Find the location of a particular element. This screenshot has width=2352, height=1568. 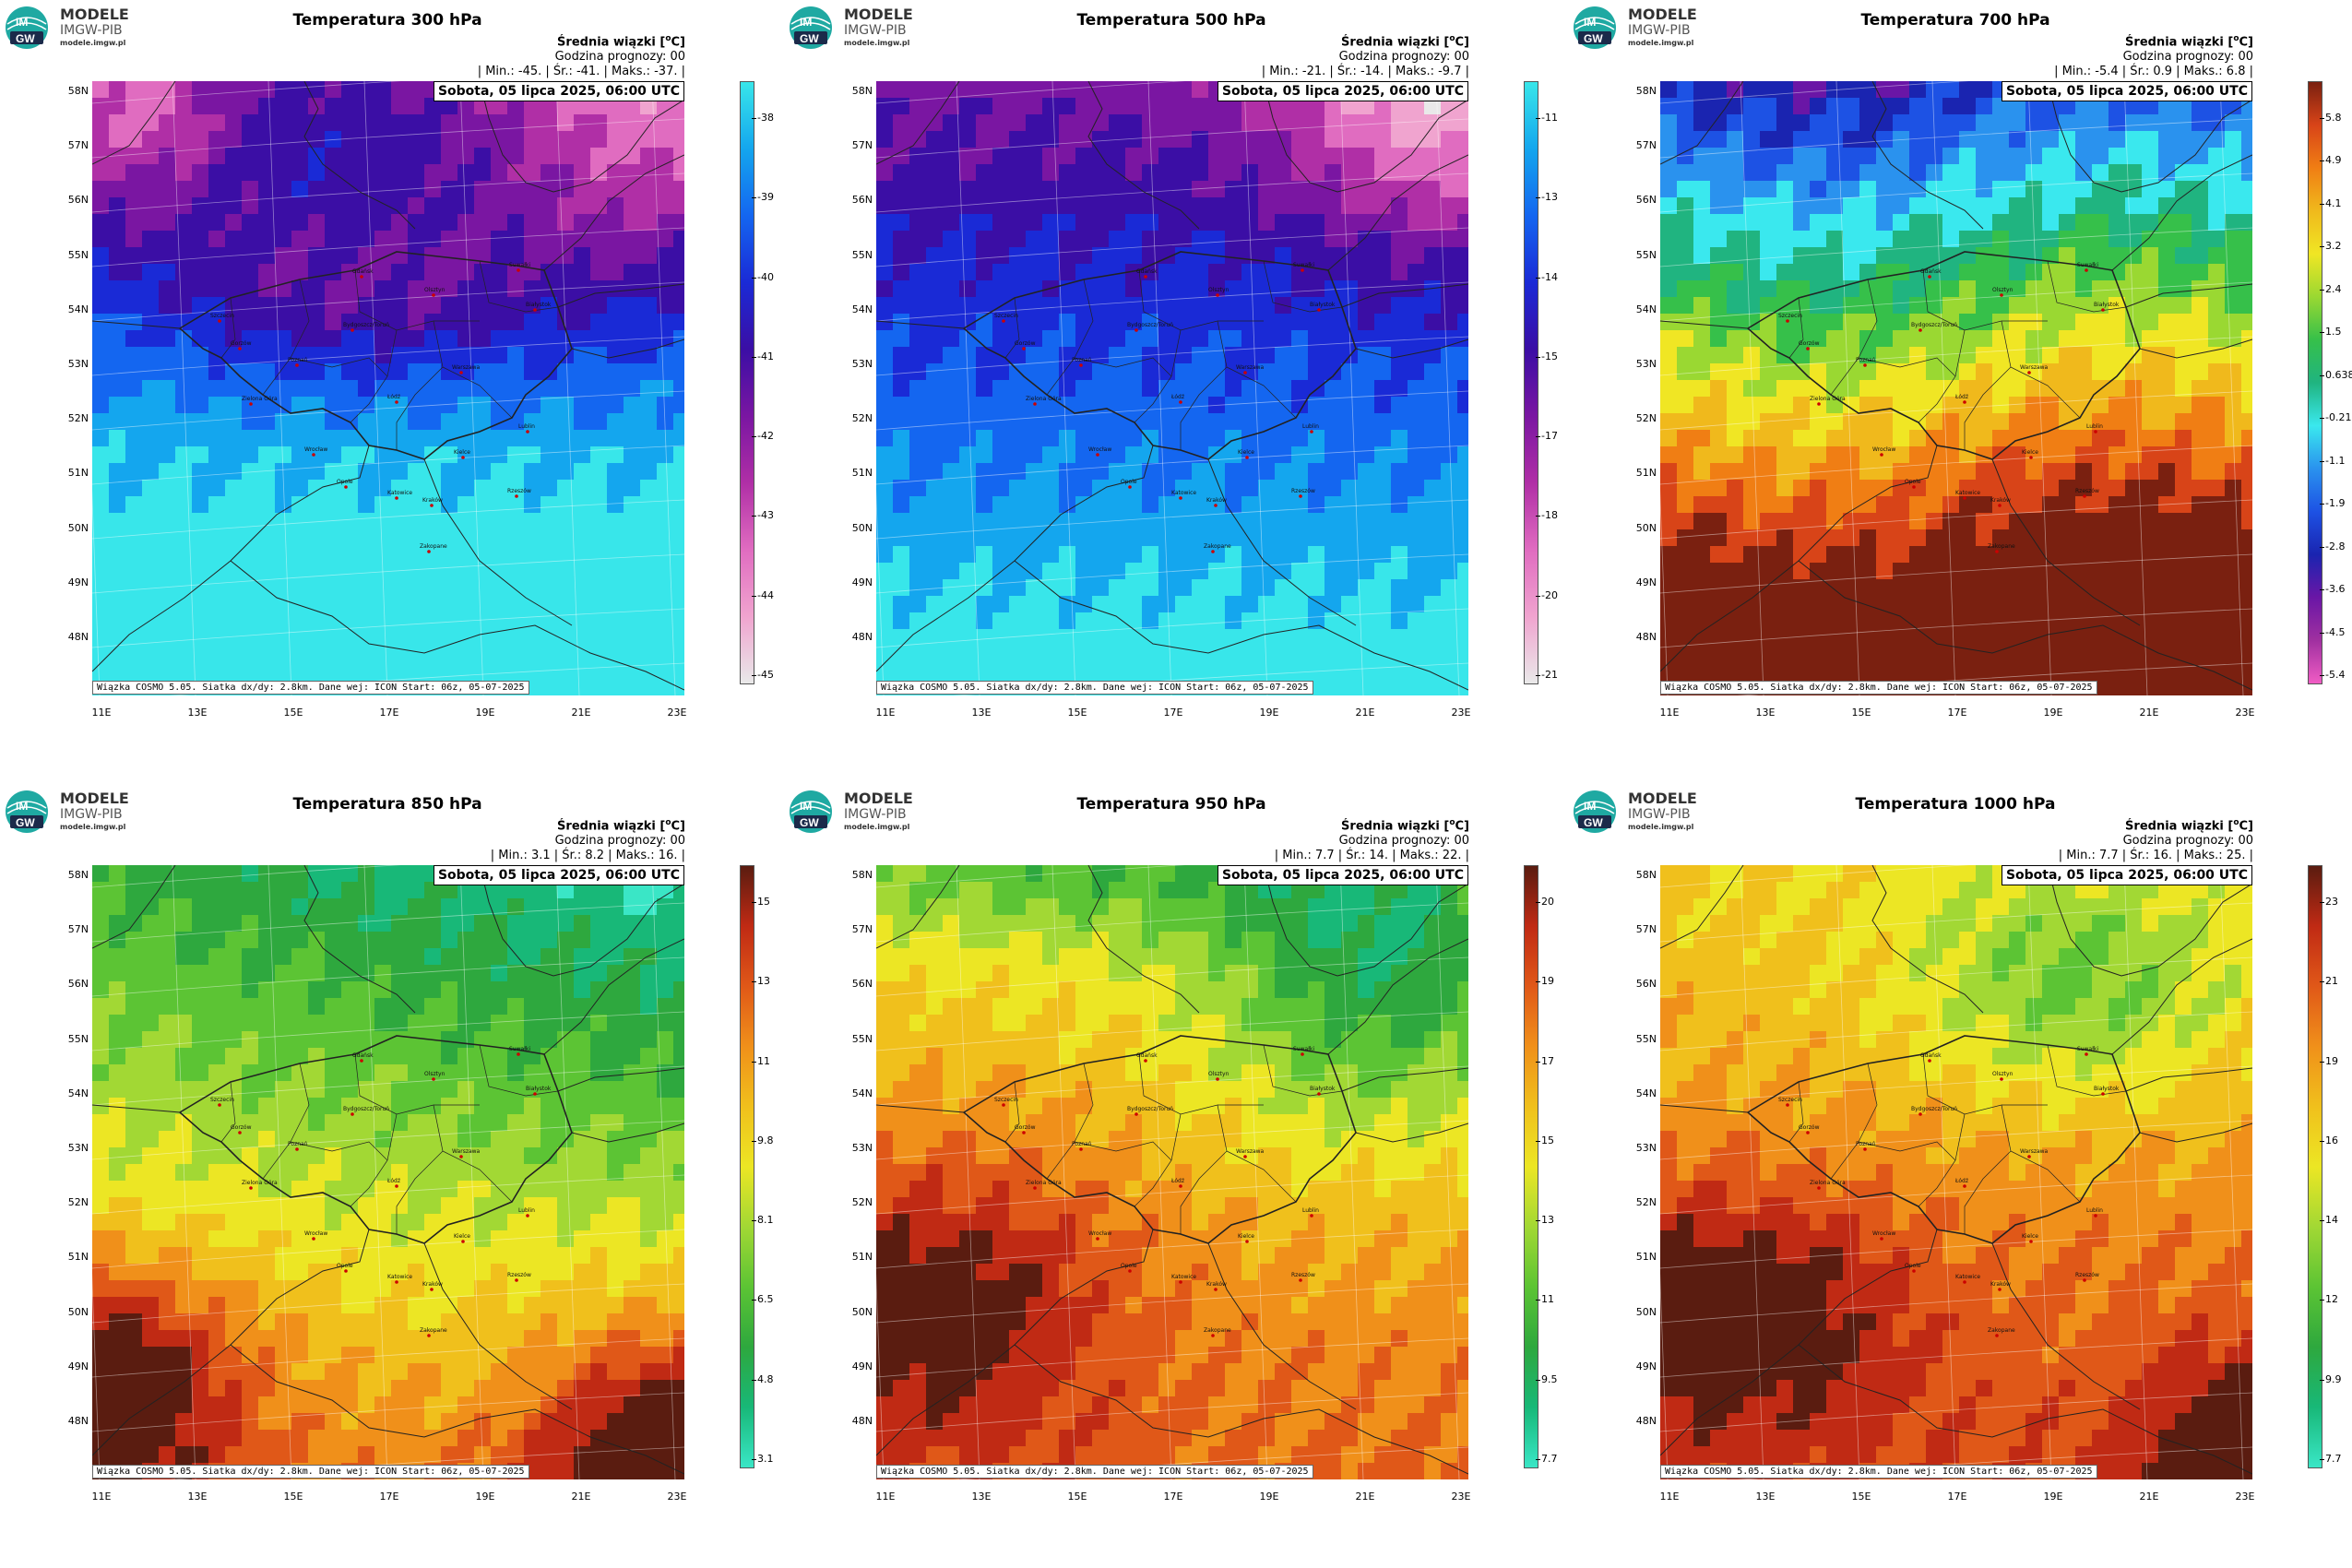

city-label: Kielce is located at coordinates (1246, 452).